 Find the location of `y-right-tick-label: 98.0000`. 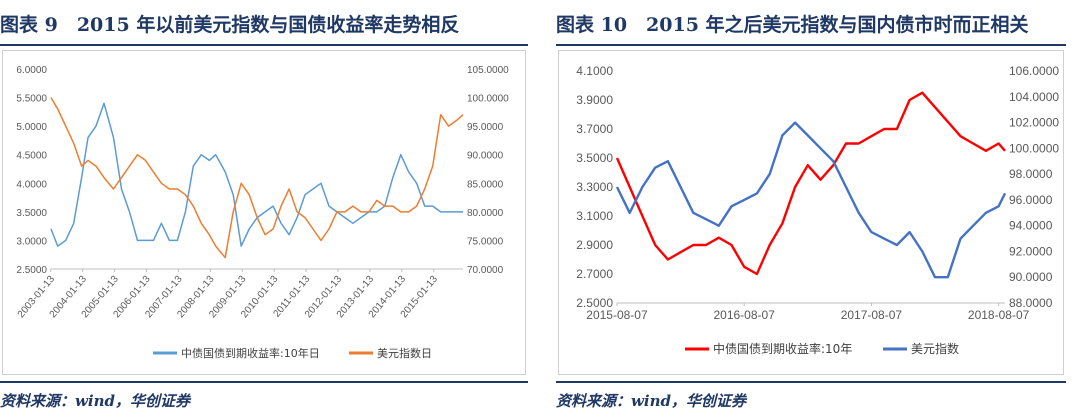

y-right-tick-label: 98.0000 is located at coordinates (1031, 174).